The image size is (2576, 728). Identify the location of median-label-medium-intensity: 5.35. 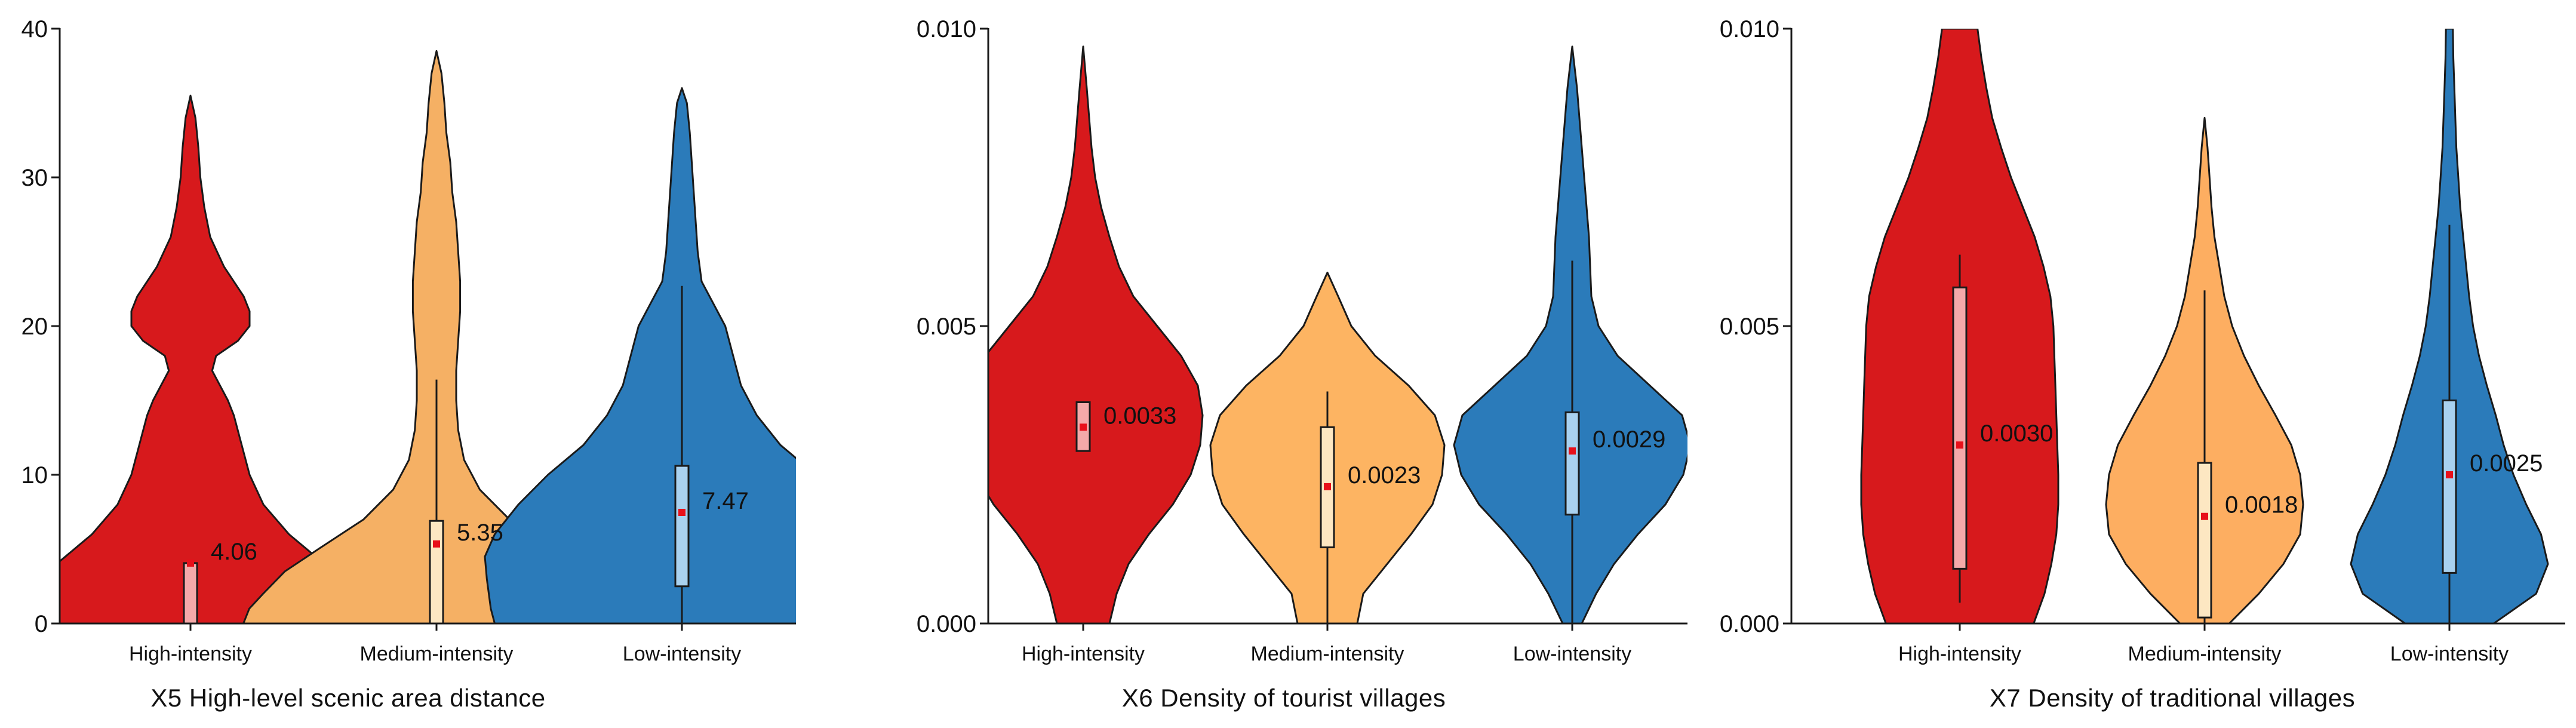
(480, 533).